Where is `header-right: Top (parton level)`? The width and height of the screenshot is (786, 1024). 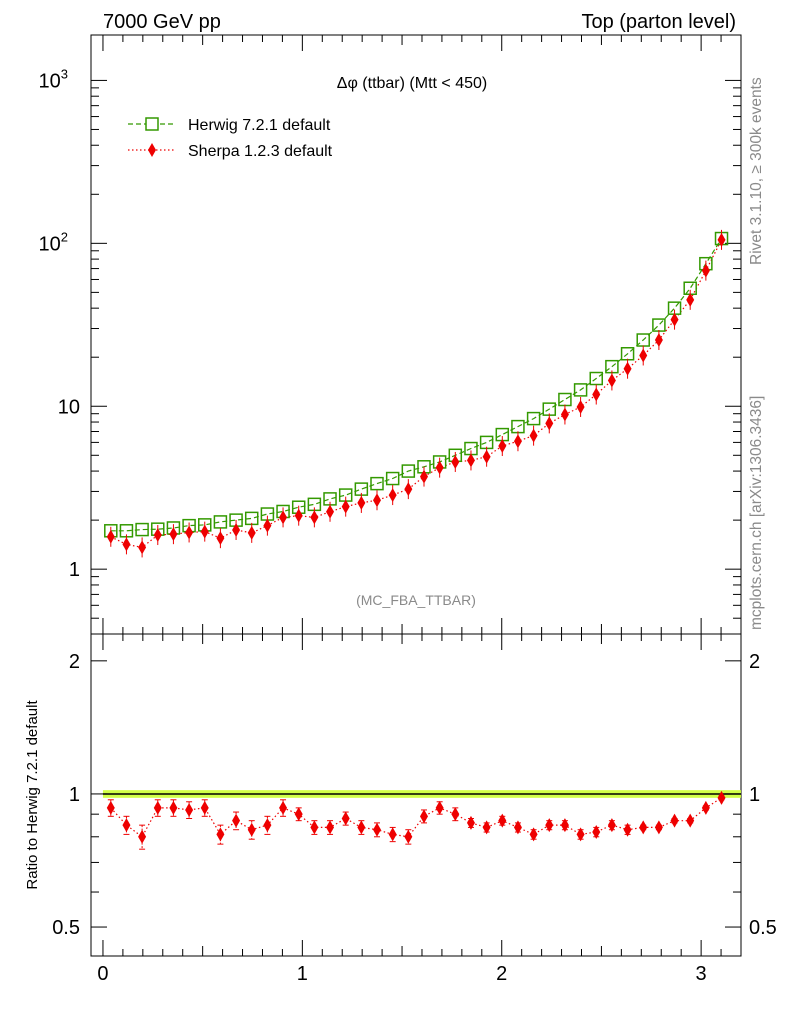
header-right: Top (parton level) is located at coordinates (658, 22).